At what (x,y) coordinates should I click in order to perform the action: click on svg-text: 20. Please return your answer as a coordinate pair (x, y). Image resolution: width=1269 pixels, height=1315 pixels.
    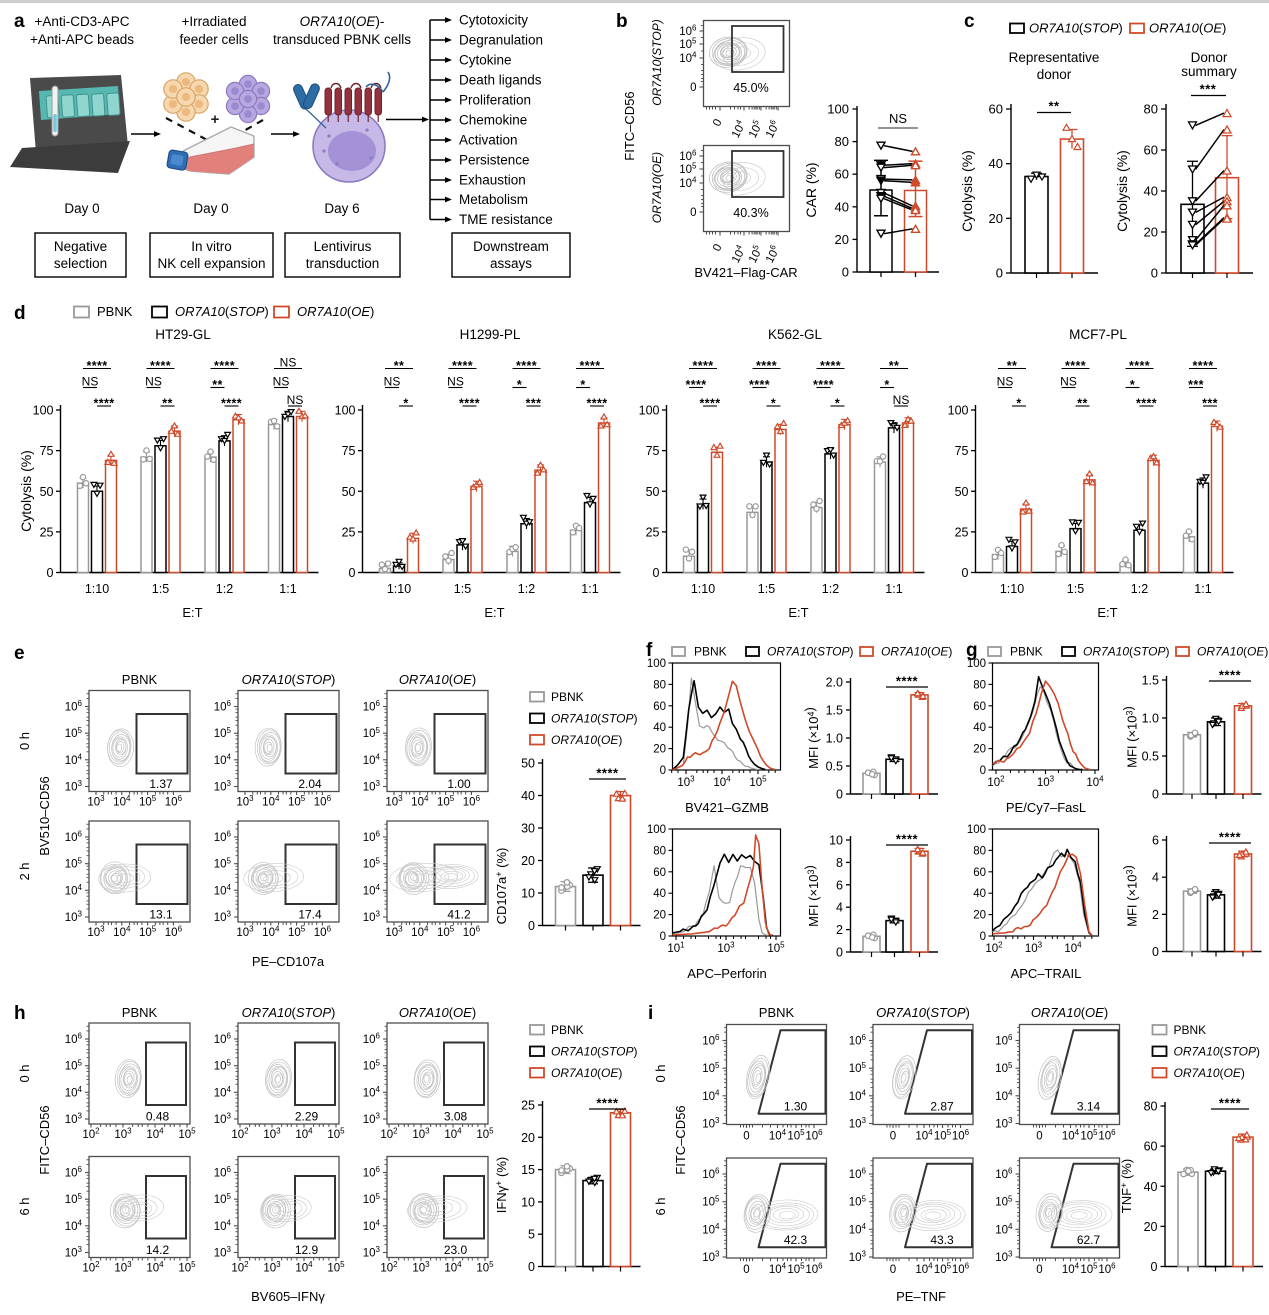
    Looking at the image, I should click on (1151, 232).